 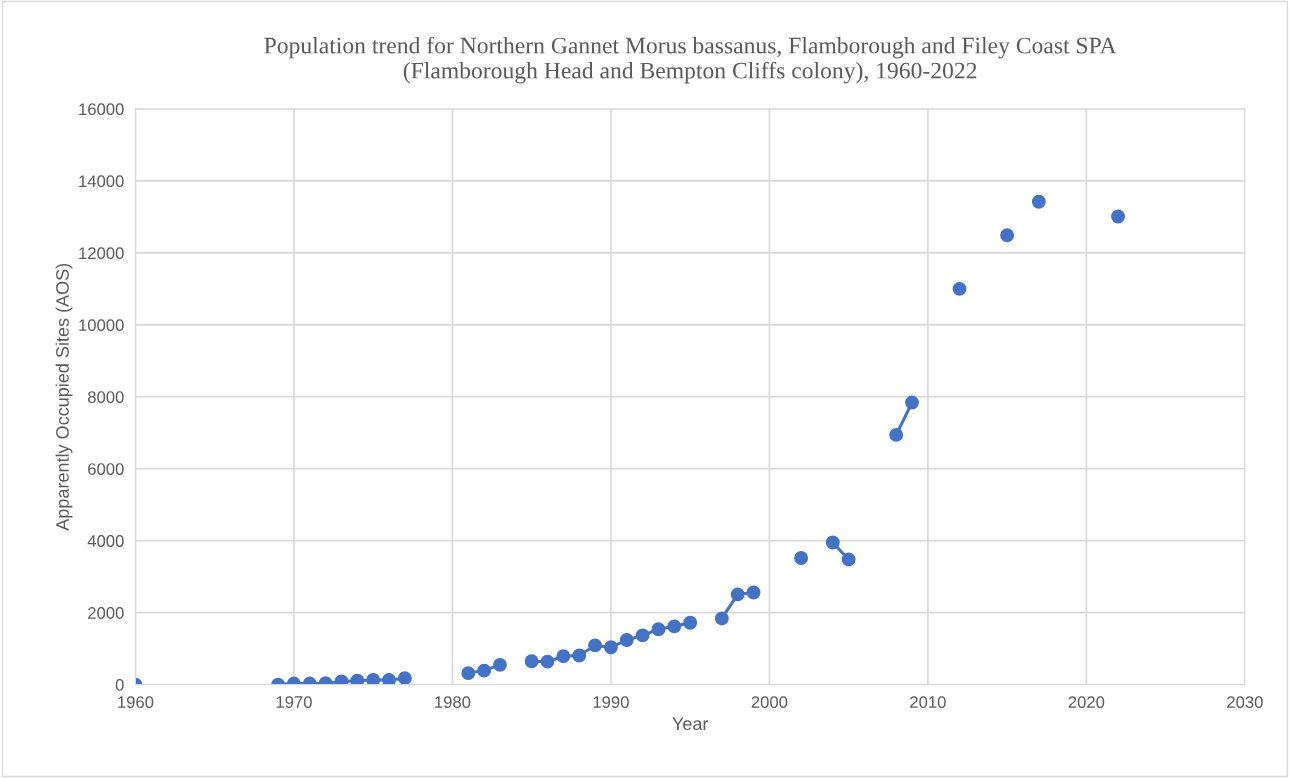 What do you see at coordinates (101, 181) in the screenshot?
I see `y-tick-label: 14000` at bounding box center [101, 181].